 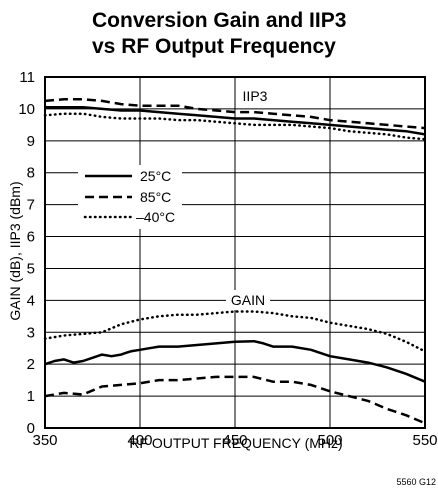 I want to click on y-tick-label-8: 8, so click(x=31, y=173).